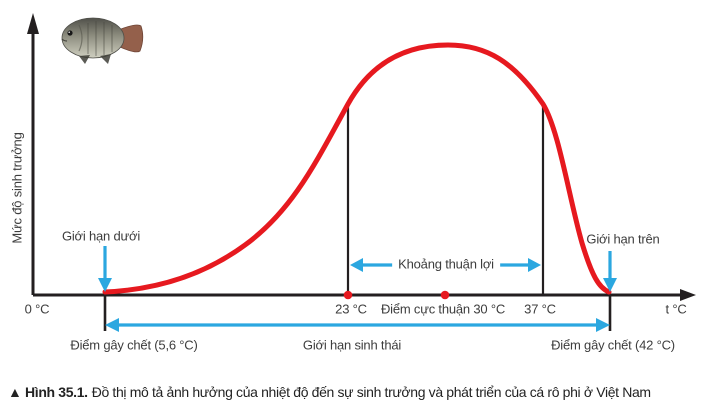 The image size is (713, 415). Describe the element at coordinates (105, 285) in the screenshot. I see `lower-limit-arrow-icon` at that location.